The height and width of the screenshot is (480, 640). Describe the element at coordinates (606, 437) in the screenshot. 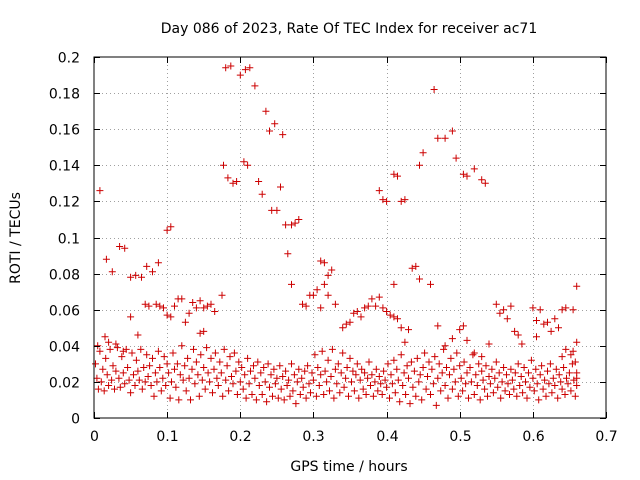

I see `x-tick-label: 0.7` at that location.